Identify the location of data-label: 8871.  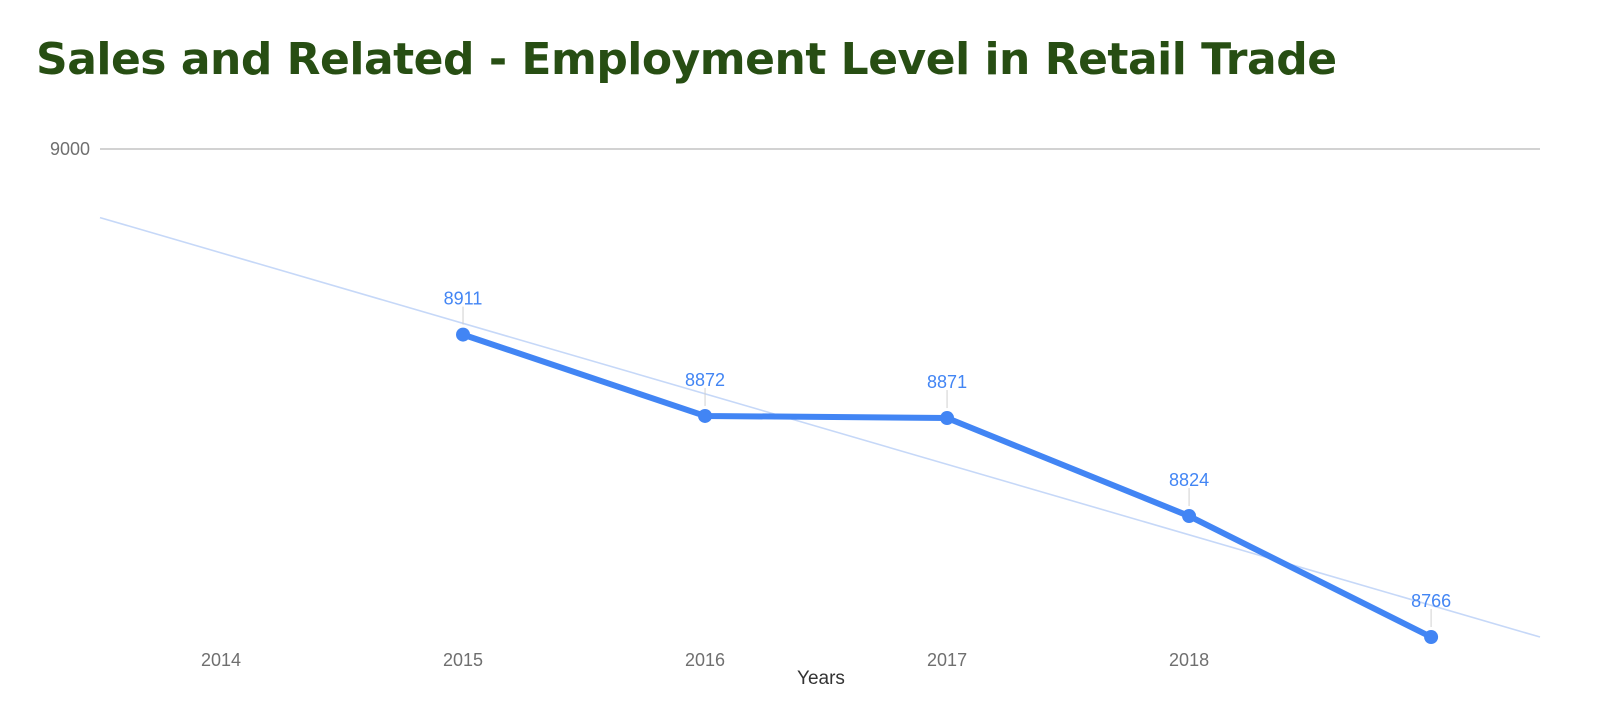
(947, 382).